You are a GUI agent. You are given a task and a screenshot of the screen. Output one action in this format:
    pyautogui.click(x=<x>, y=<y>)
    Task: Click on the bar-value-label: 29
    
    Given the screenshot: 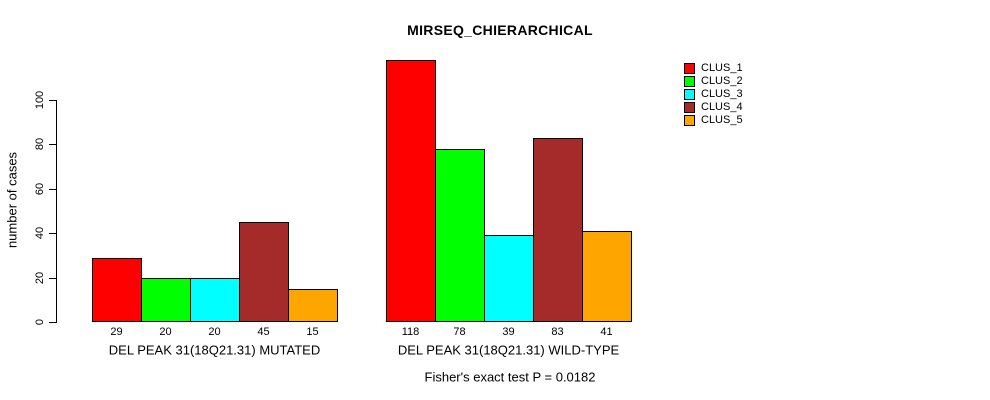 What is the action you would take?
    pyautogui.click(x=116, y=332)
    